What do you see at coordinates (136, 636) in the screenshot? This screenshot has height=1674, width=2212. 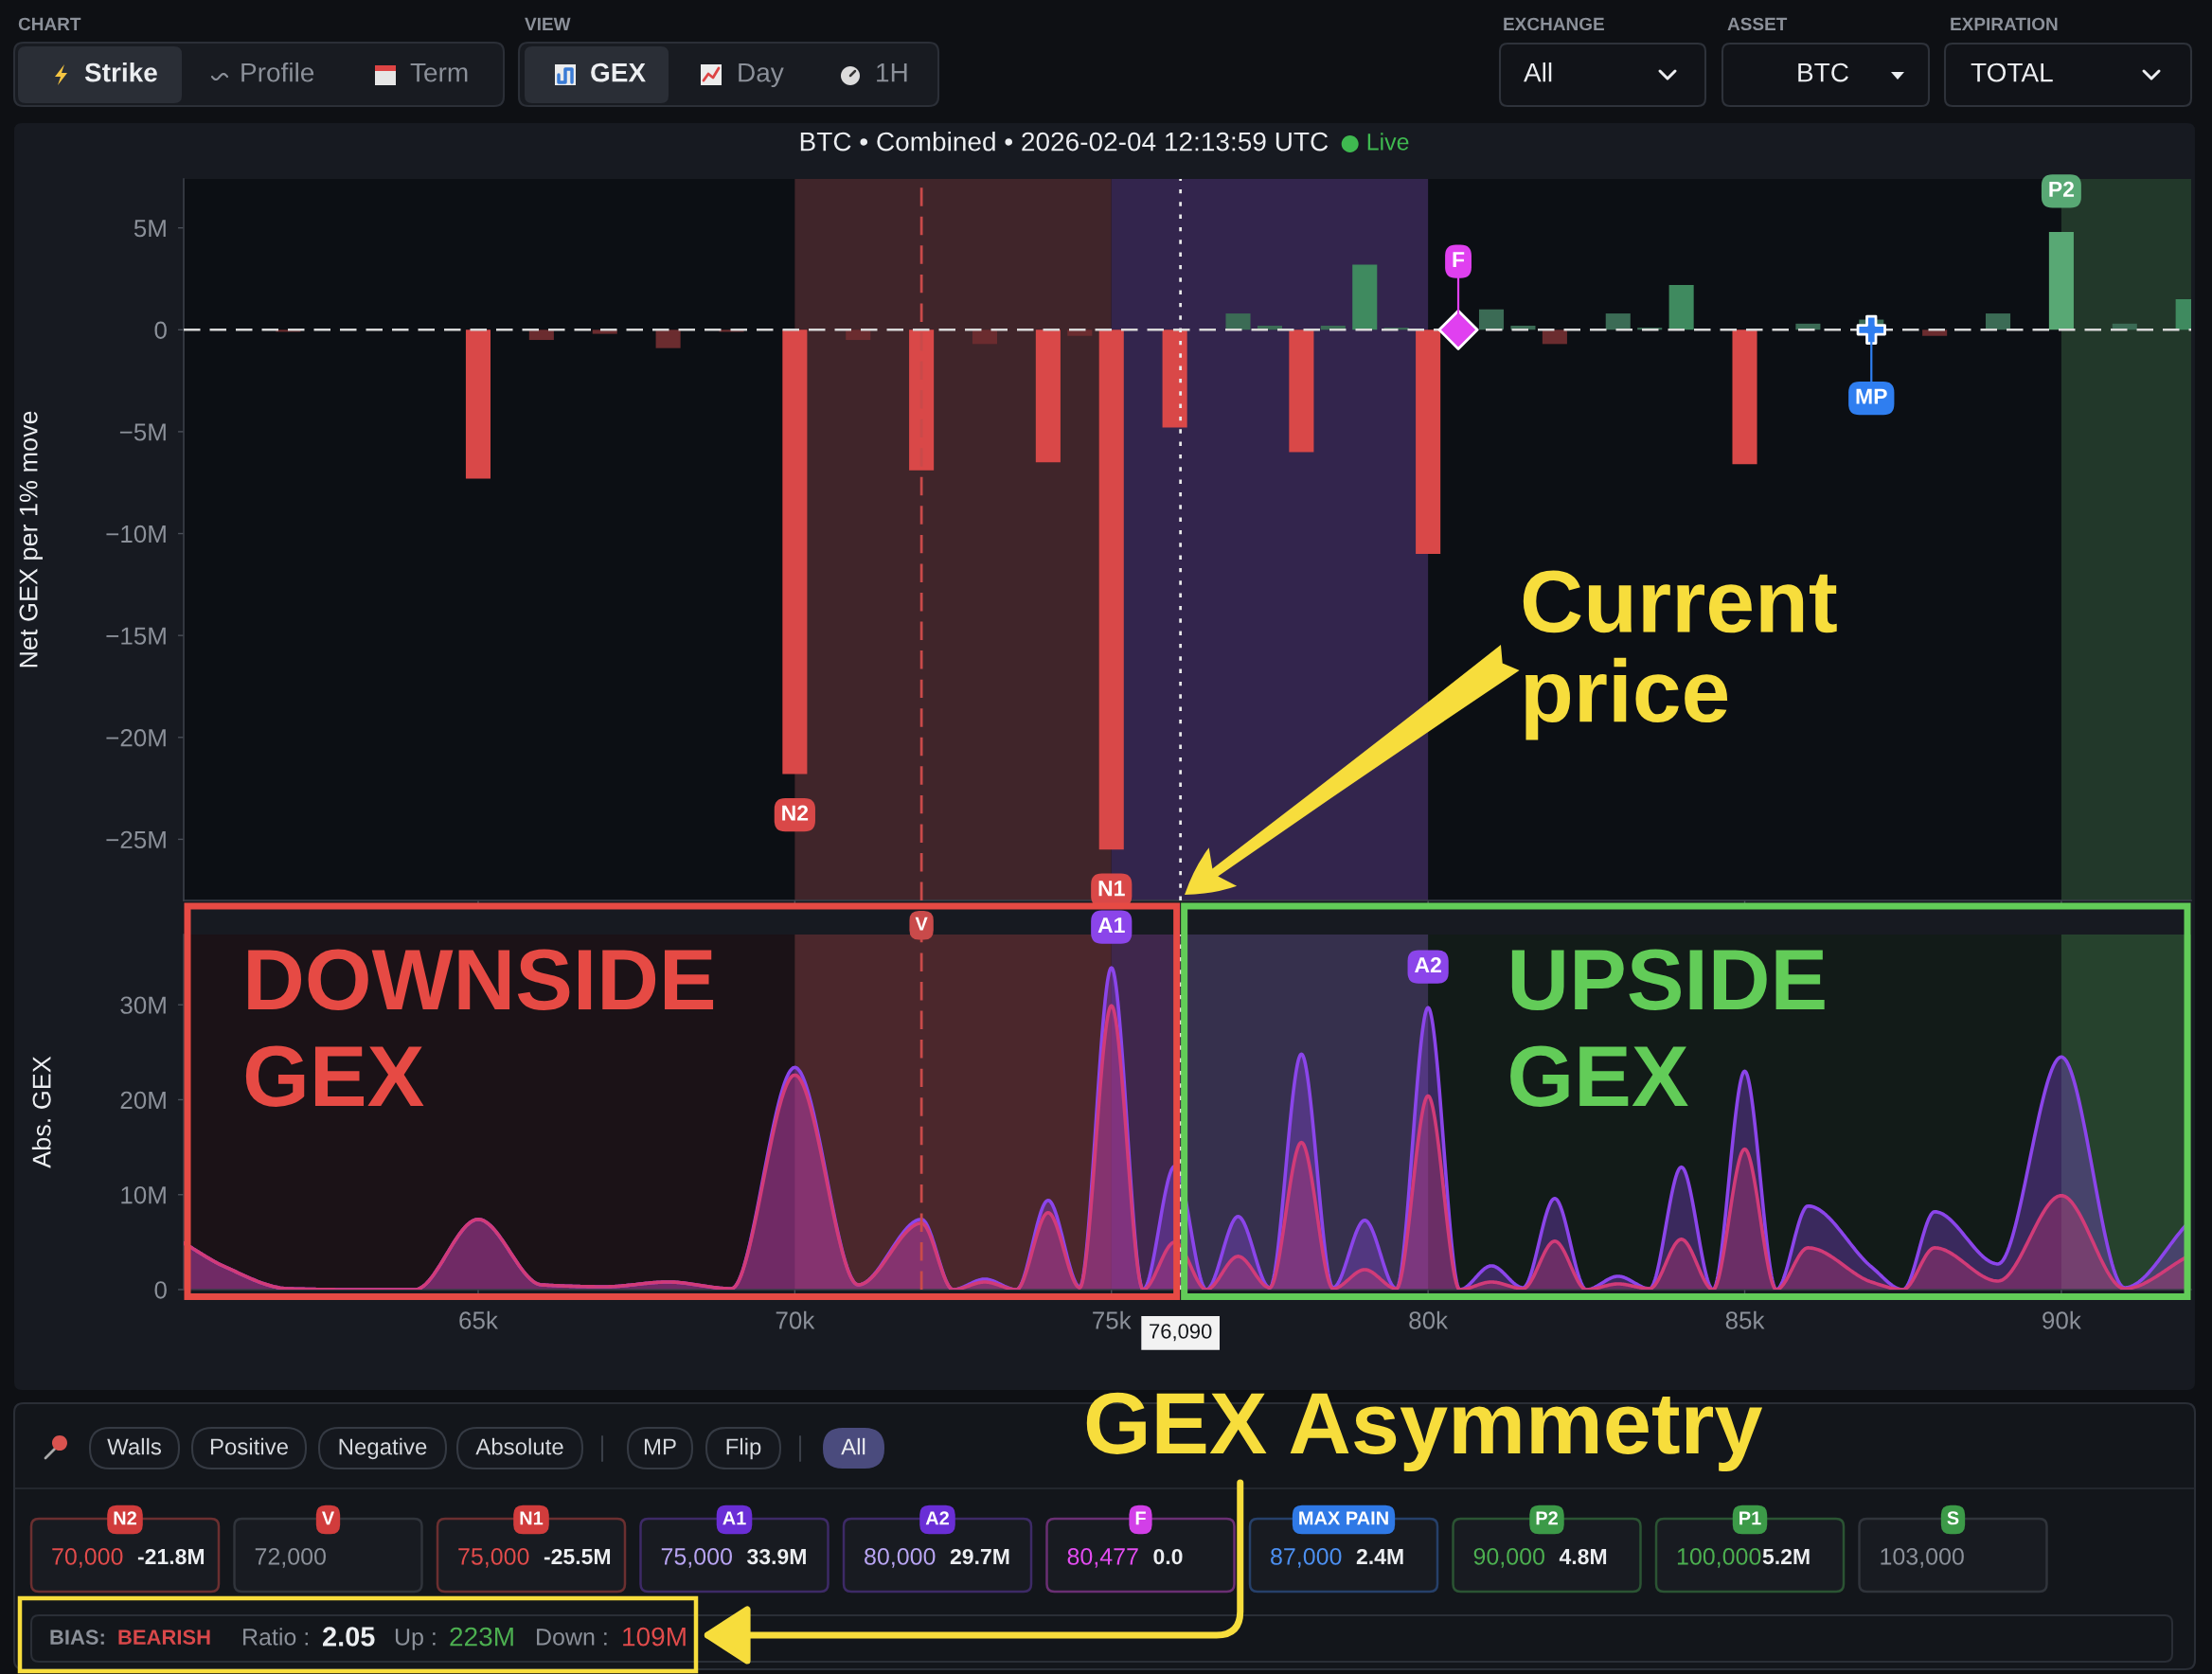 I see `y-tick-label: −15M` at bounding box center [136, 636].